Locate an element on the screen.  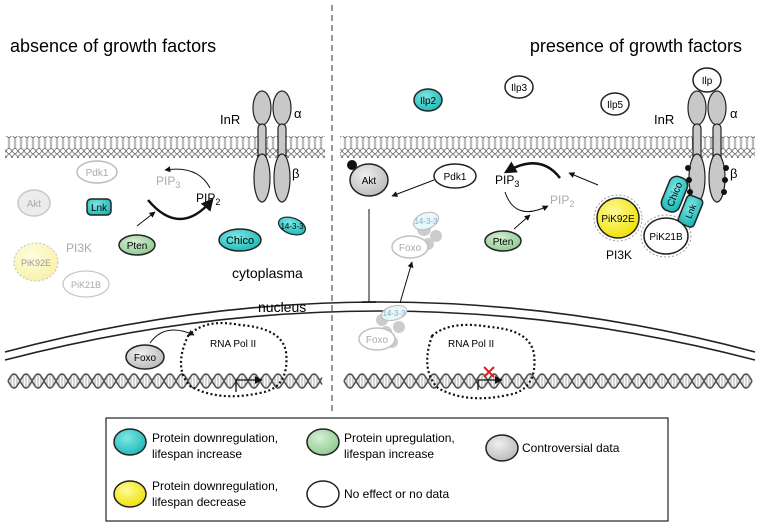
fourteen33-left is located at coordinates (292, 226).